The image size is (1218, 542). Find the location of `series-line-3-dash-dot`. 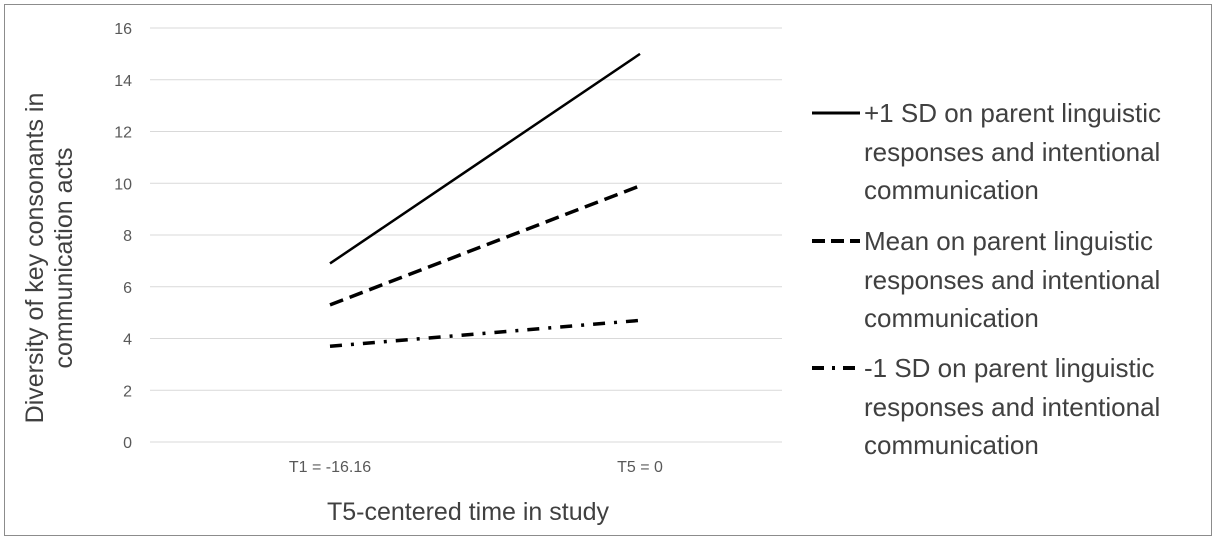

series-line-3-dash-dot is located at coordinates (485, 333).